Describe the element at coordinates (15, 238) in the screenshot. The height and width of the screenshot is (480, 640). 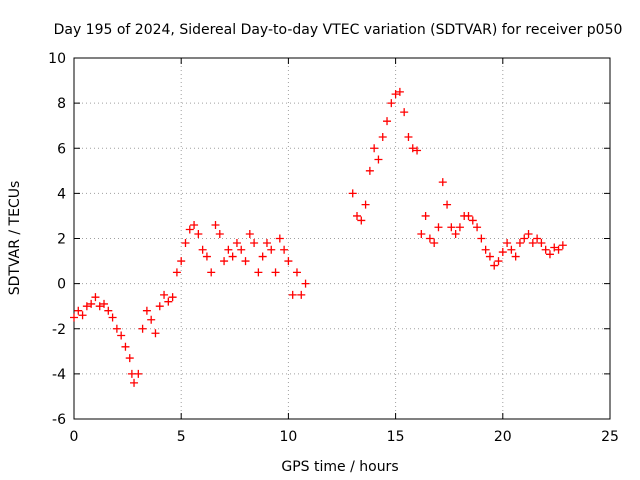
I see `y-axis-label: SDTVAR / TECUs` at that location.